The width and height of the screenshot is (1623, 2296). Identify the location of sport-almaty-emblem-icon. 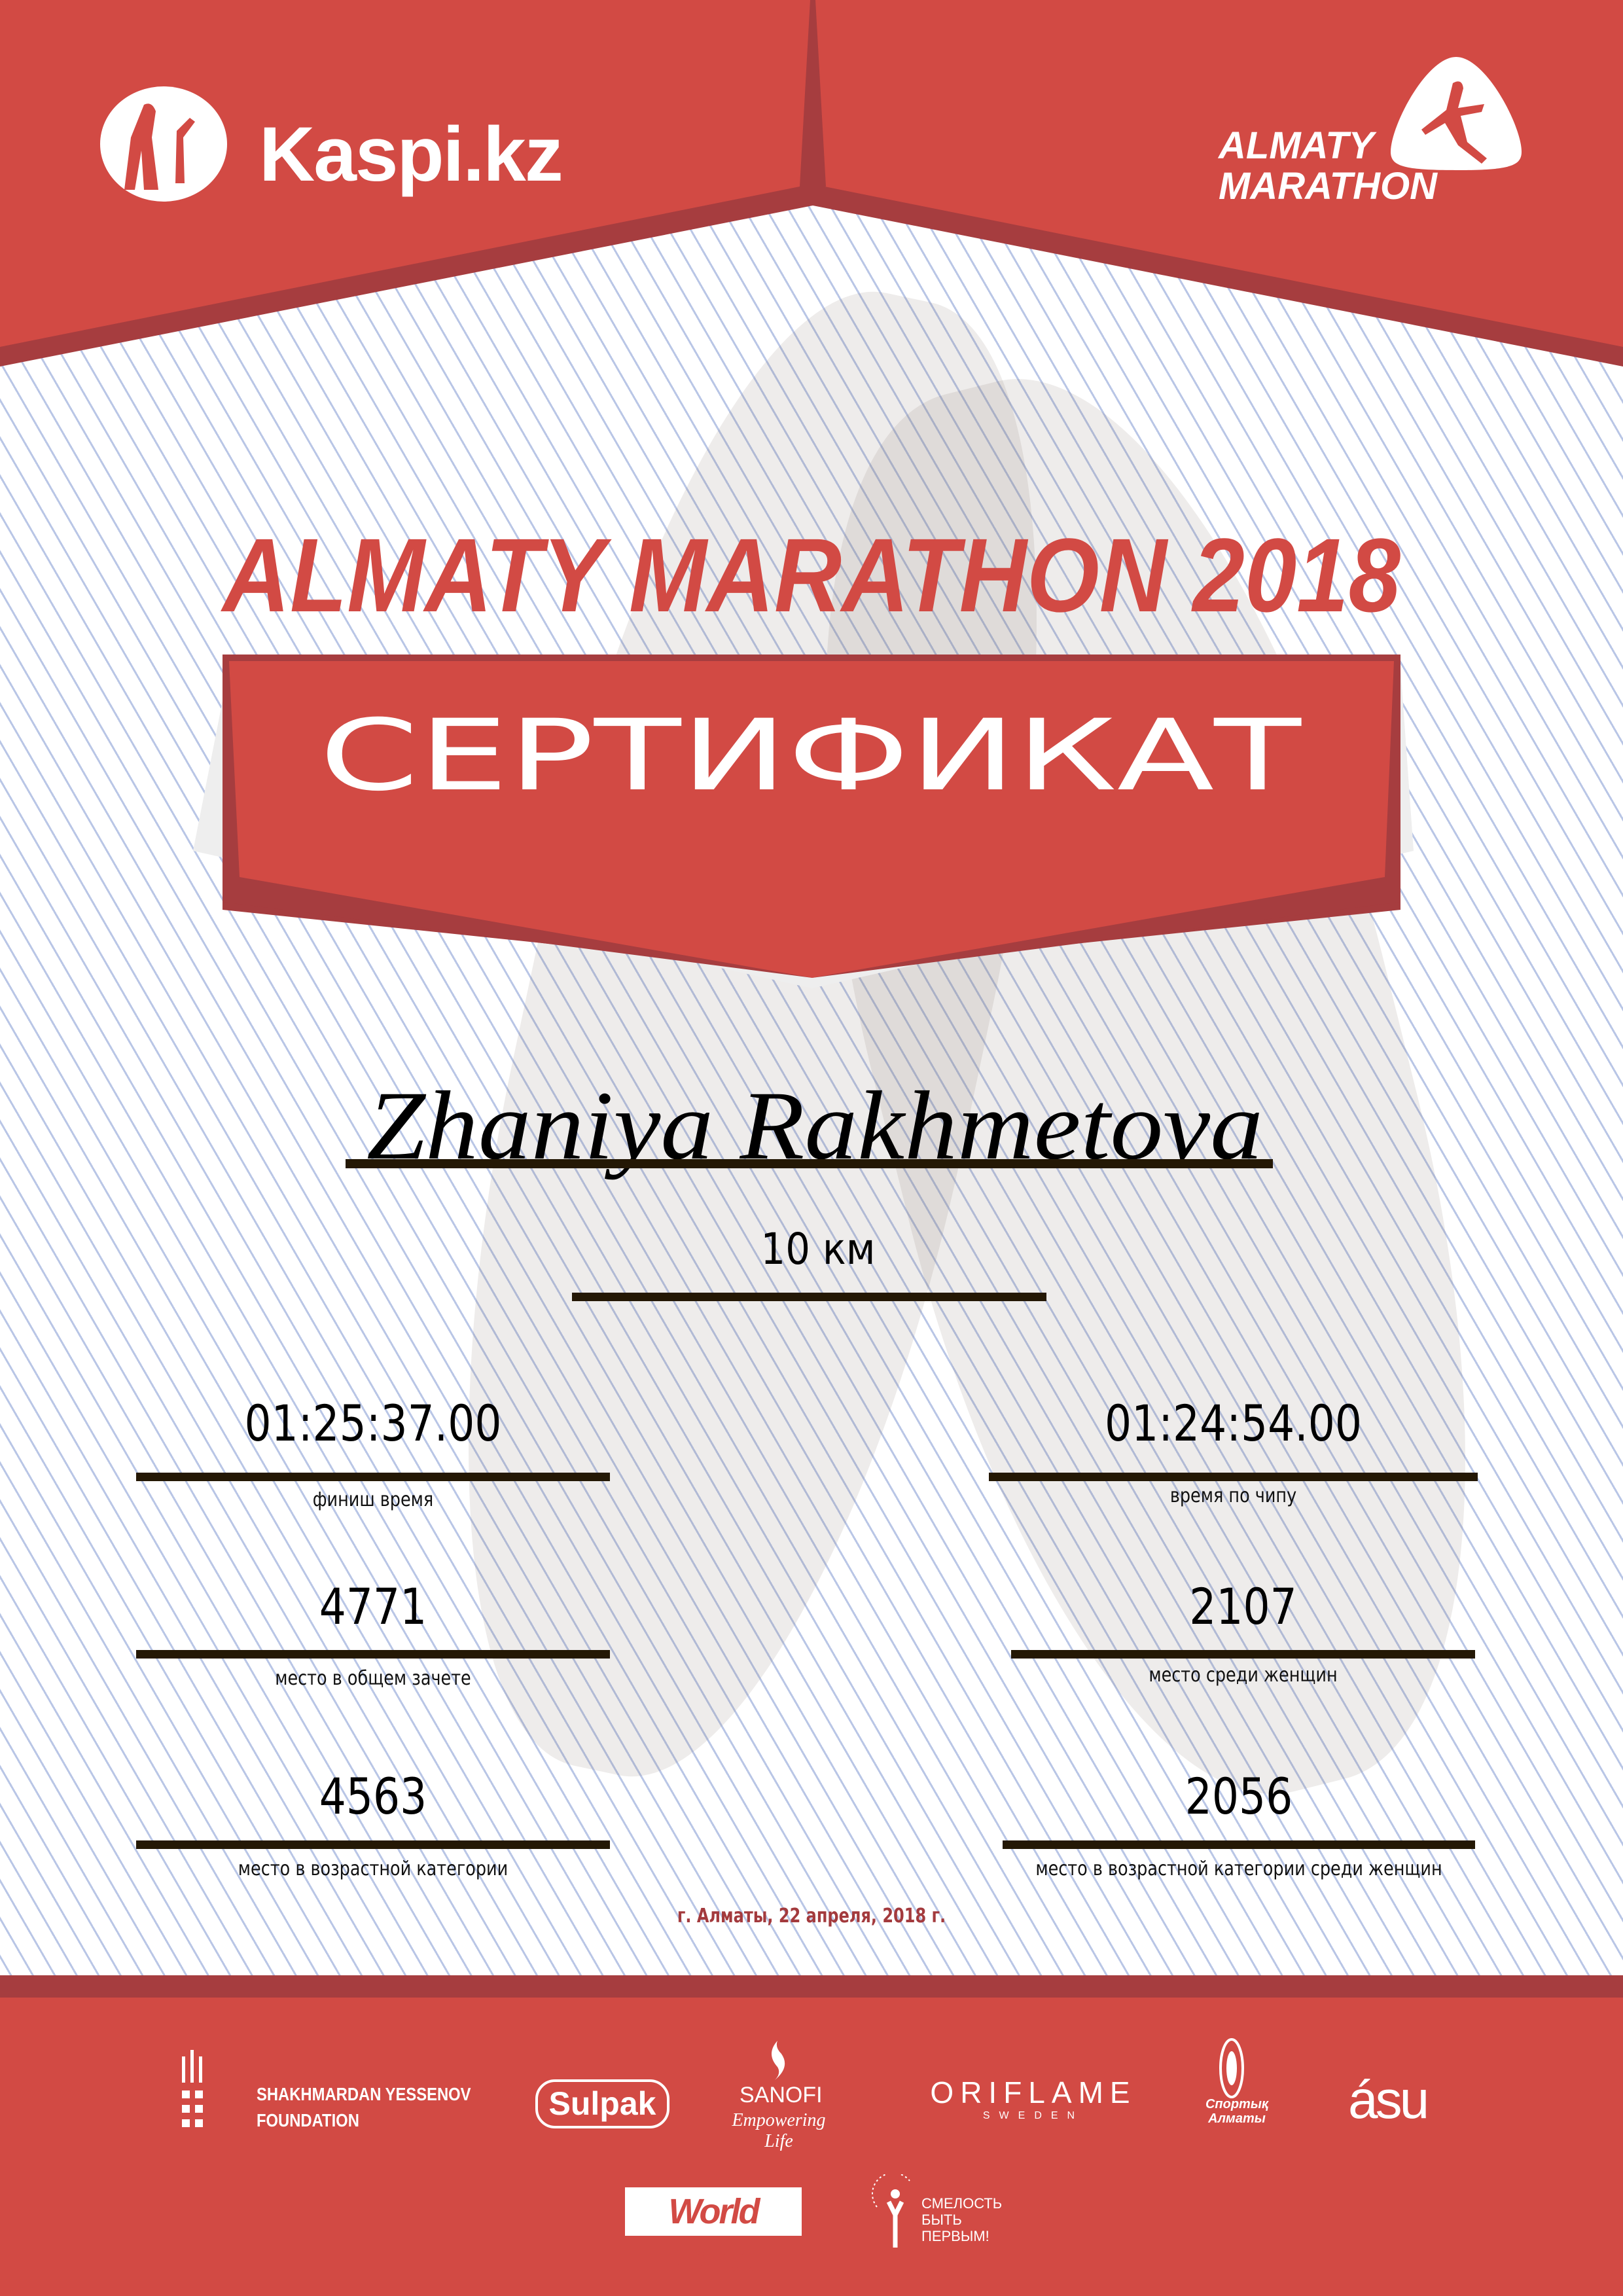
(1231, 2068).